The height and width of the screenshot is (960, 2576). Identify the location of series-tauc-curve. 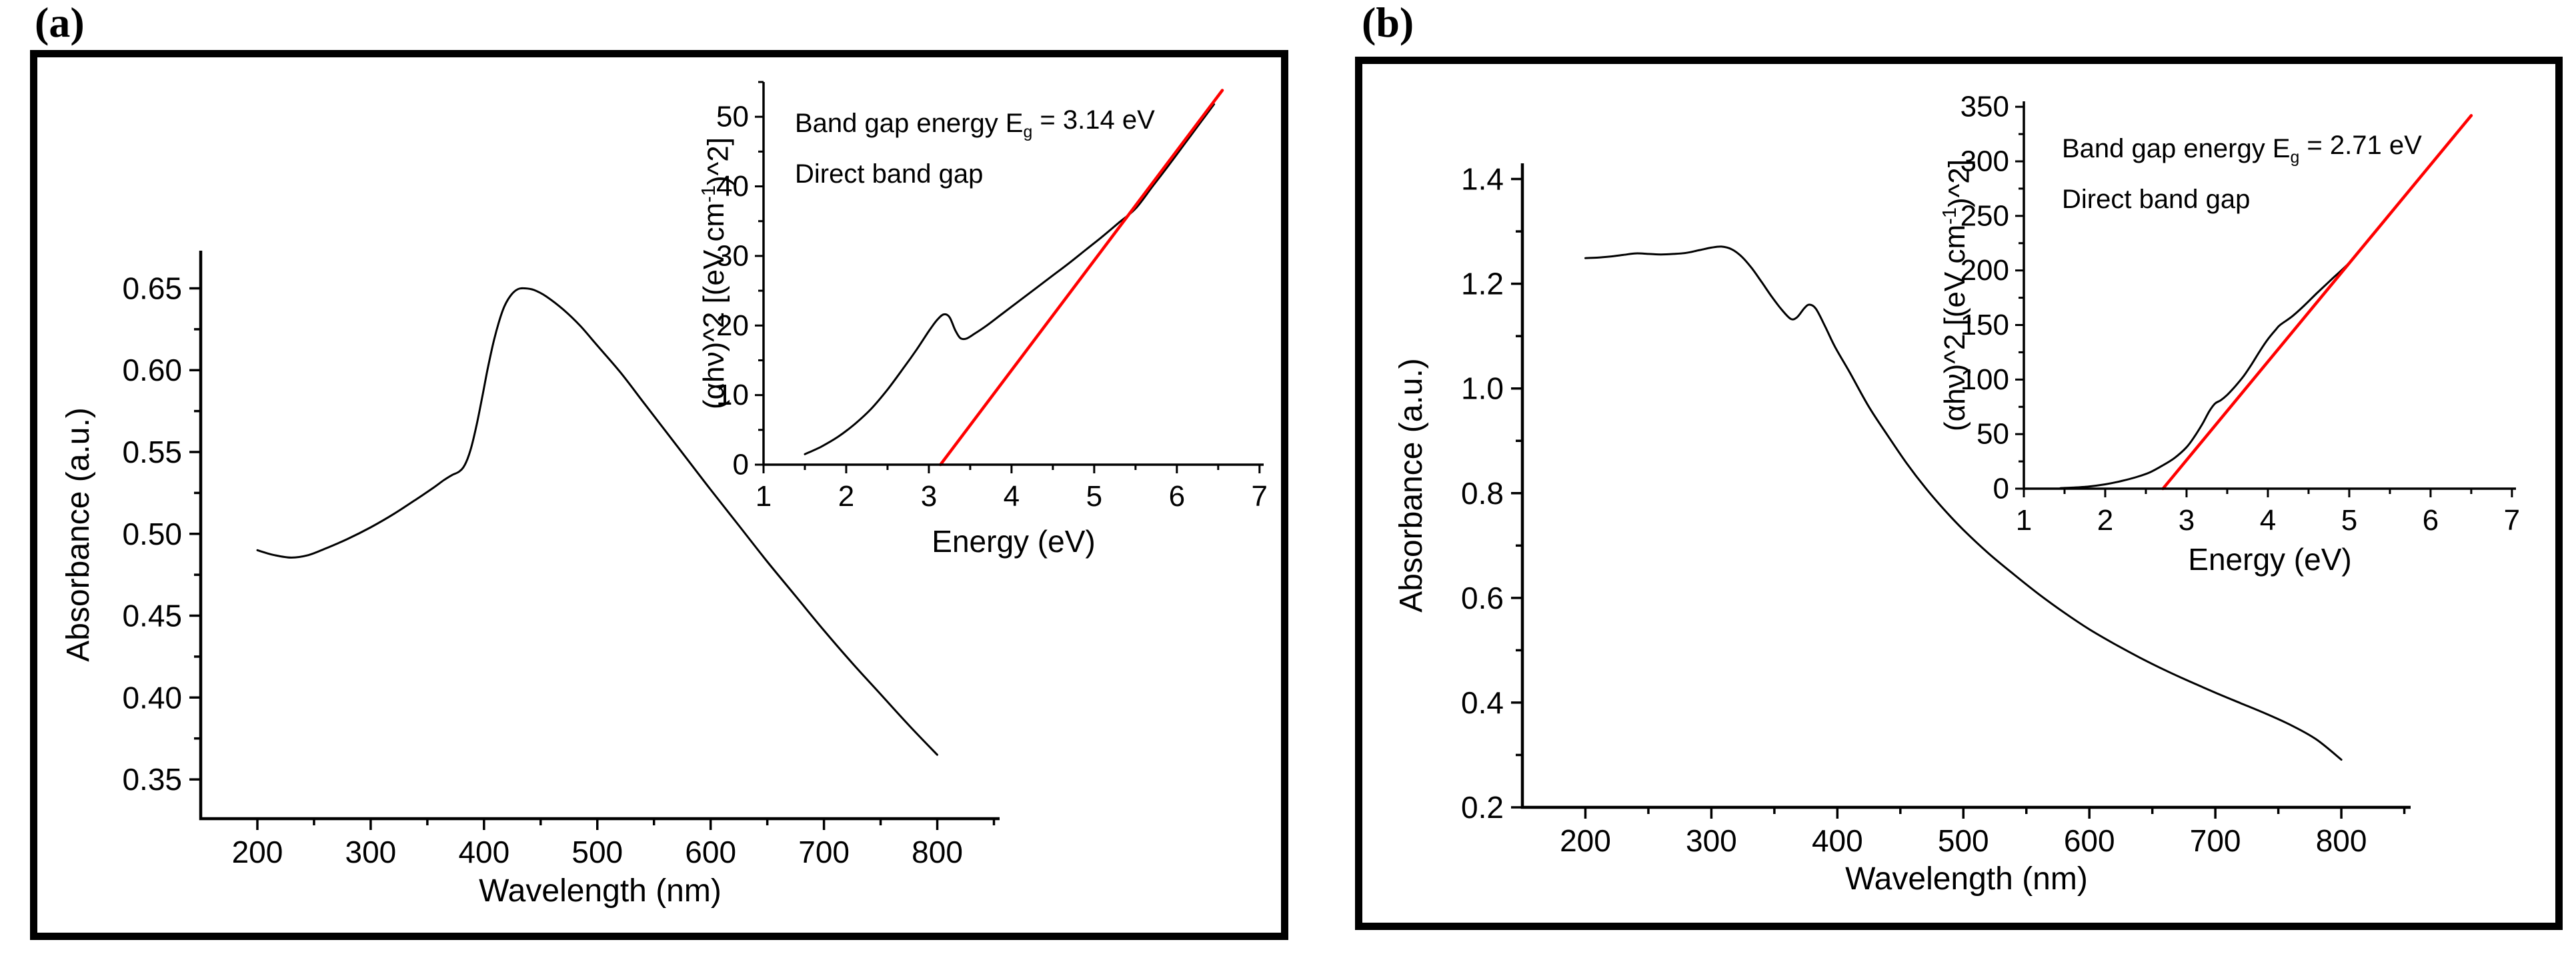
(1010, 279).